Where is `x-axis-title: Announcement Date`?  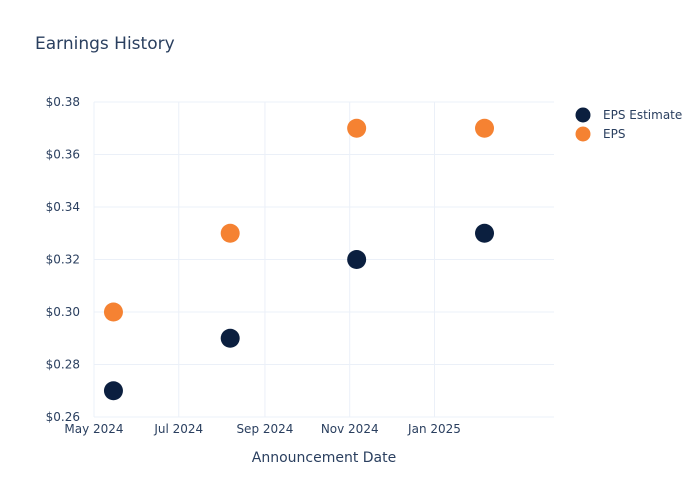 x-axis-title: Announcement Date is located at coordinates (324, 458).